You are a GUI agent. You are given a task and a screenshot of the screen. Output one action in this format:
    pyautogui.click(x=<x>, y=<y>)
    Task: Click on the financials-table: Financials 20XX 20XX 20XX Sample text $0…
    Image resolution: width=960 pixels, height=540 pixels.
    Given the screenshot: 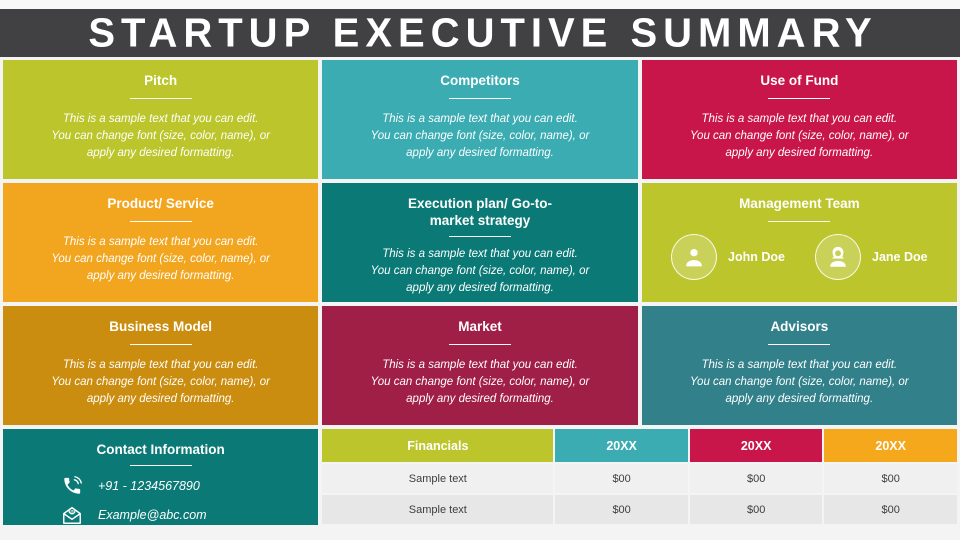 What is the action you would take?
    pyautogui.click(x=639, y=477)
    